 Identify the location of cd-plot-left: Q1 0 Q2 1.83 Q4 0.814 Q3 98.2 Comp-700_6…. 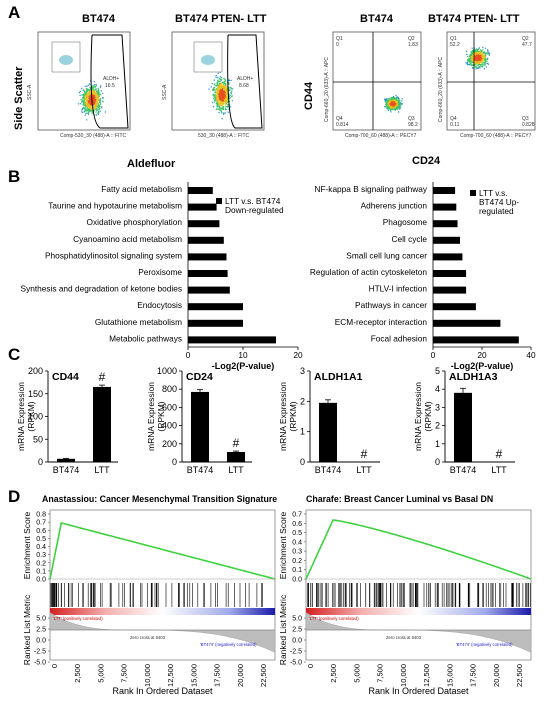
(373, 85).